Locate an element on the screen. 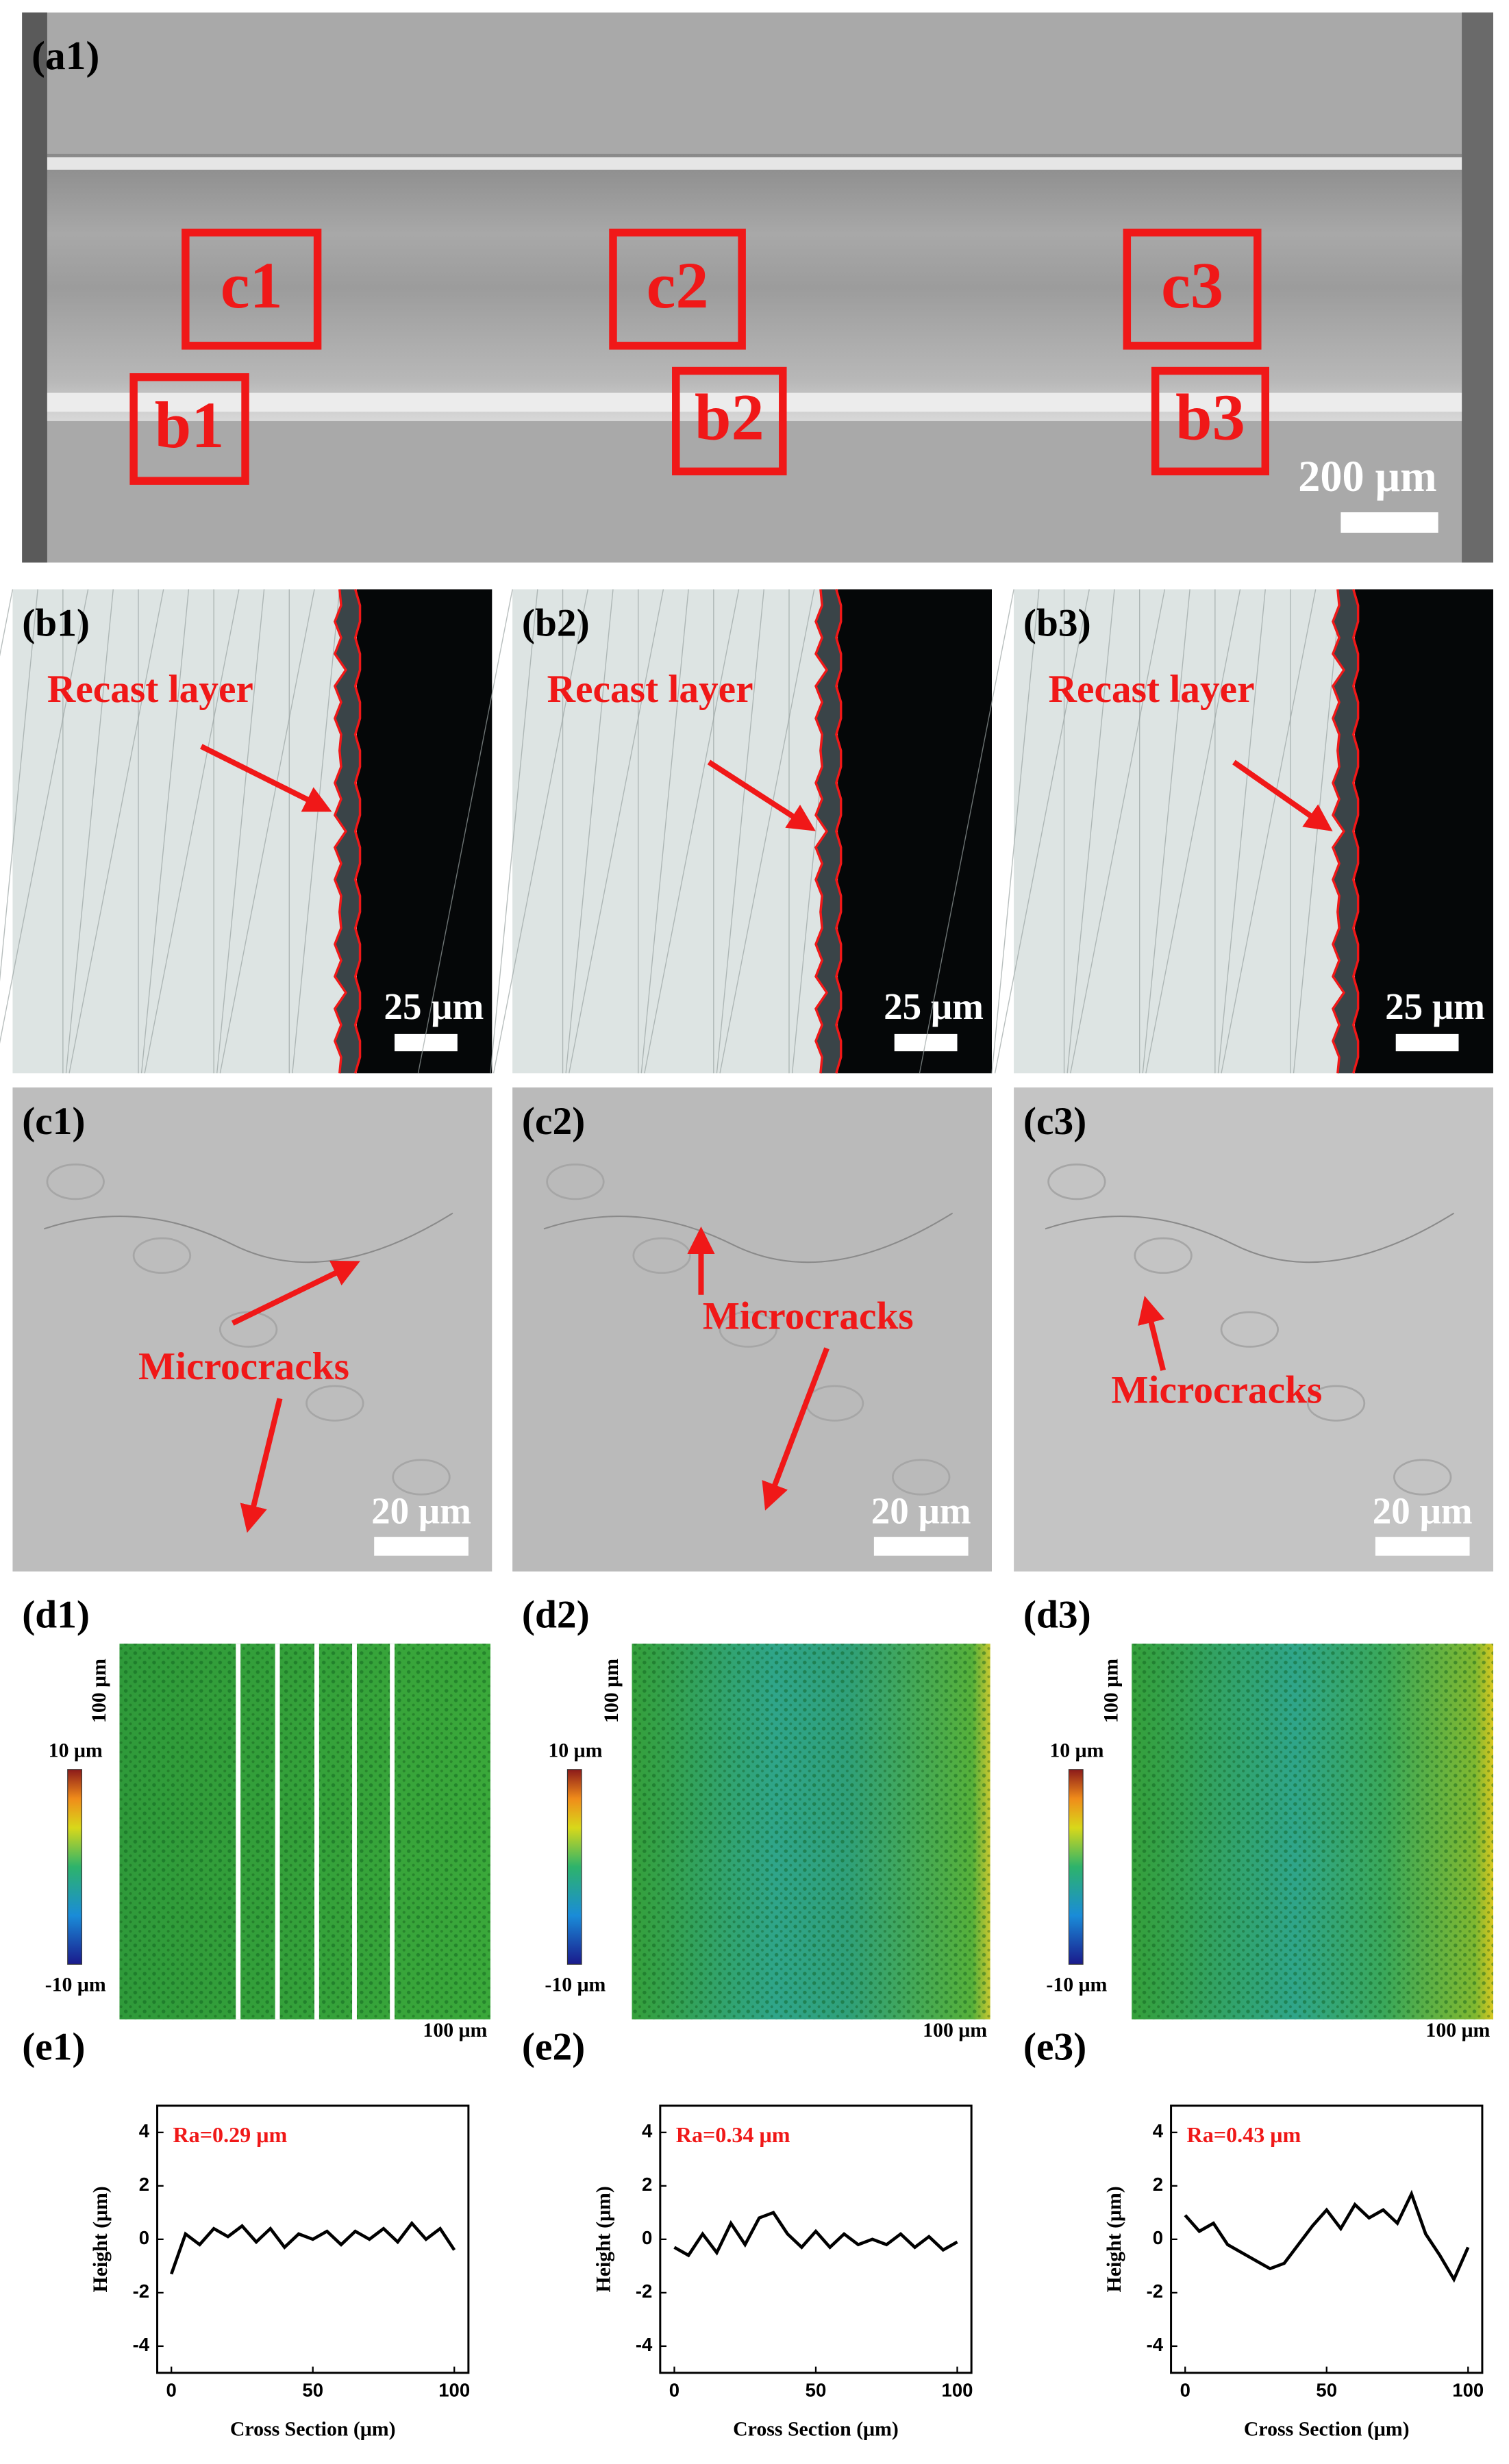 This screenshot has width=1509, height=2464. scale-label: 25 μm is located at coordinates (1435, 1006).